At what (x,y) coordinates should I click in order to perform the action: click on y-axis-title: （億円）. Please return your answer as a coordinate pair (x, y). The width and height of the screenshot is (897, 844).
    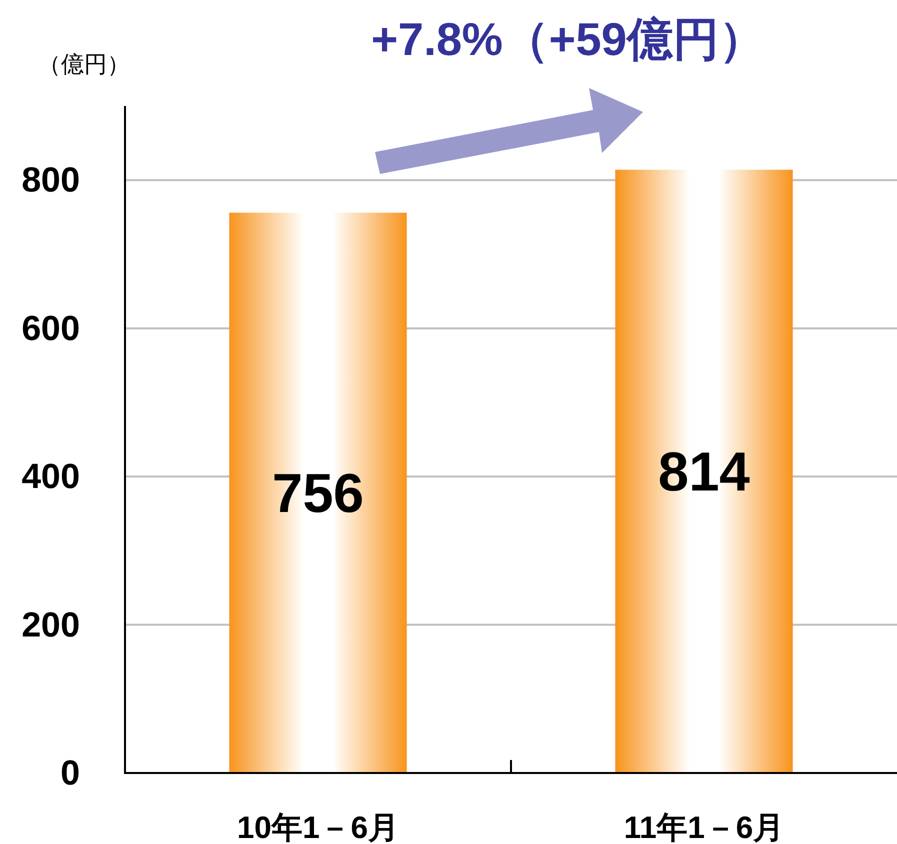
    Looking at the image, I should click on (84, 64).